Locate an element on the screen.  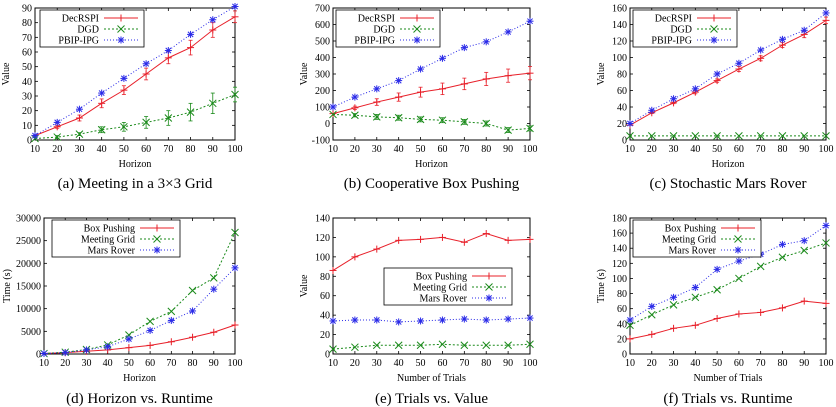
y-tick-label: 60 is located at coordinates (622, 309).